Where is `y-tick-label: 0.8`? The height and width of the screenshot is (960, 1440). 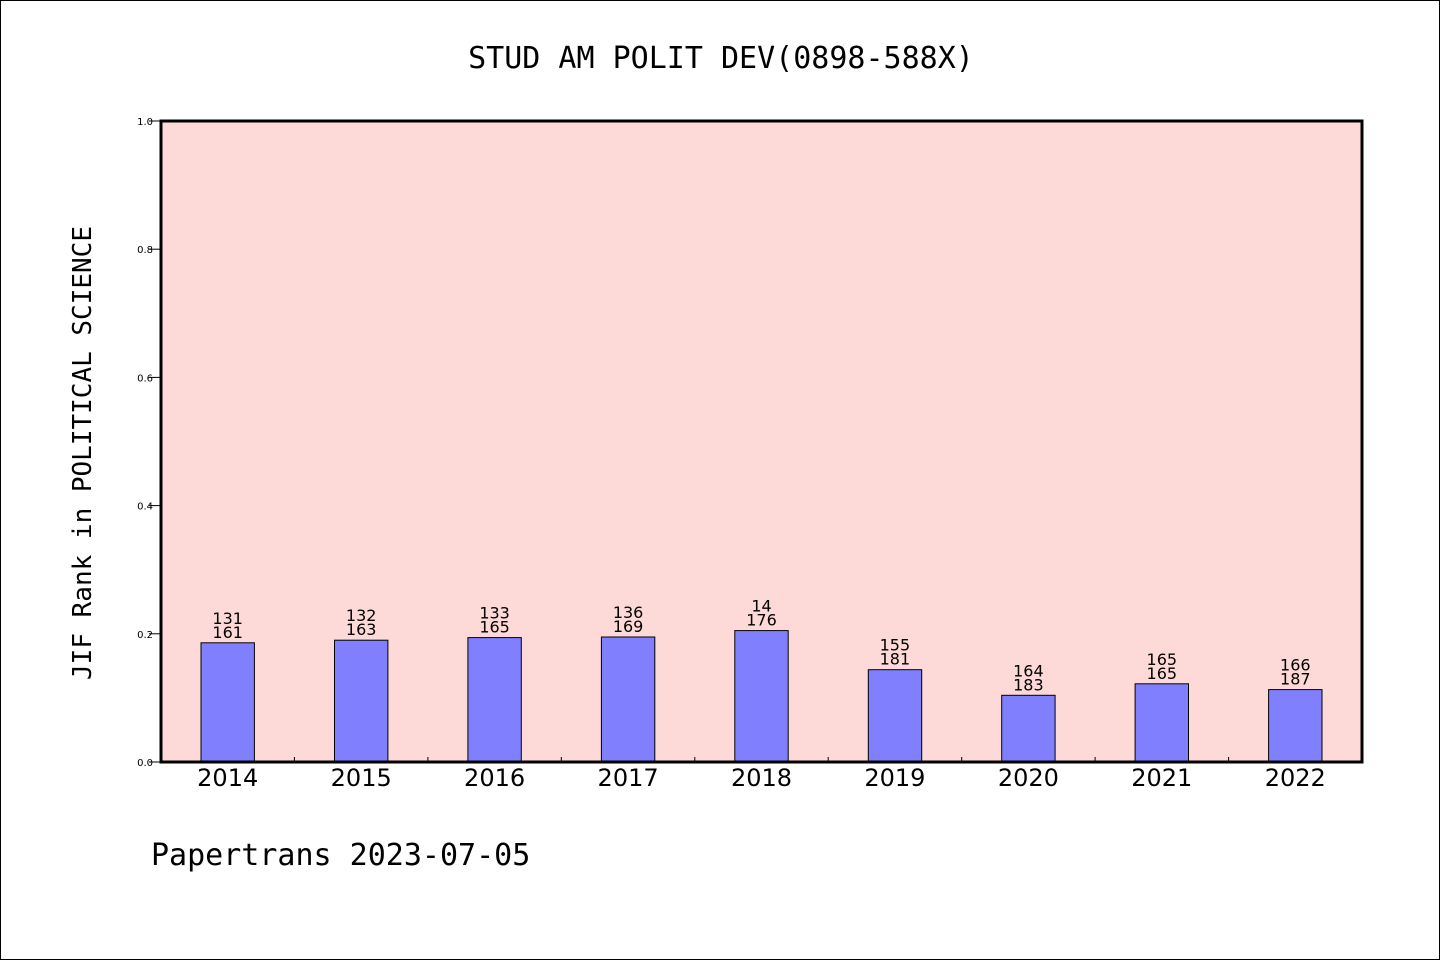 y-tick-label: 0.8 is located at coordinates (145, 250).